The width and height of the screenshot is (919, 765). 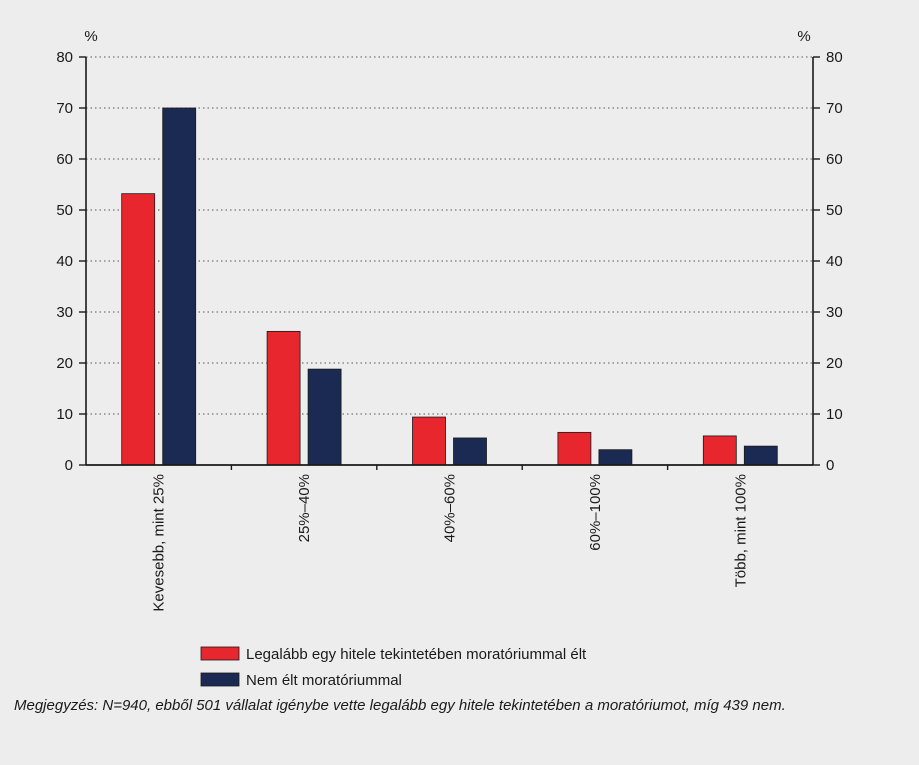 What do you see at coordinates (283, 398) in the screenshot?
I see `bar-s0-c1` at bounding box center [283, 398].